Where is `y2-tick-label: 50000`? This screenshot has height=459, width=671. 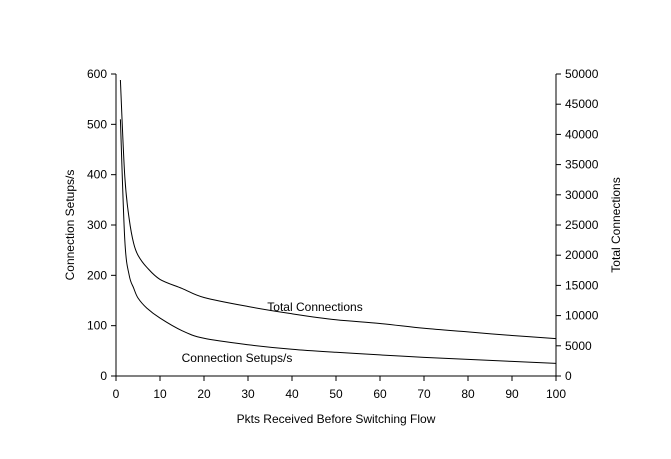 y2-tick-label: 50000 is located at coordinates (582, 74).